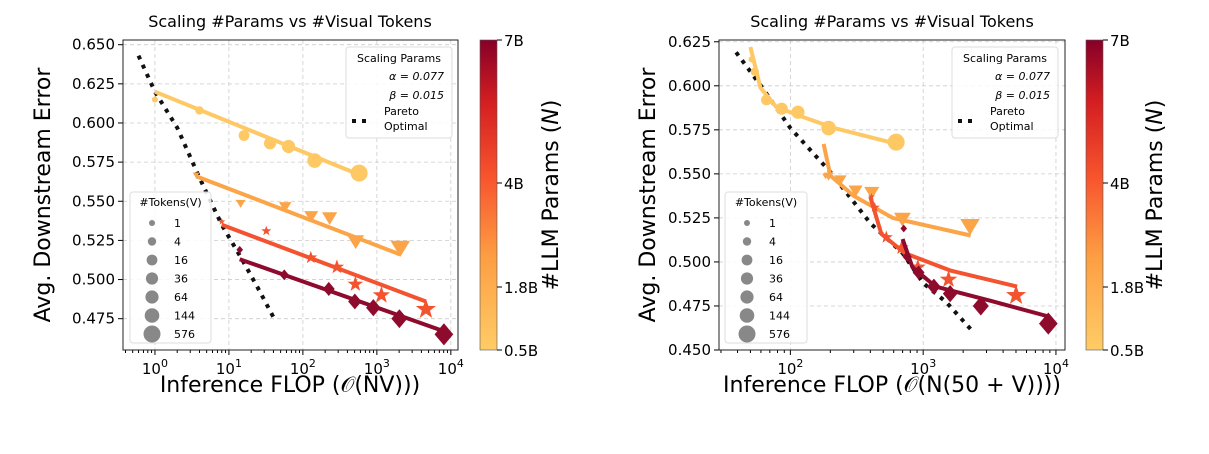  Describe the element at coordinates (892, 385) in the screenshot. I see `x-axis-label: Inference FLOP (𝒪(N(50 + V))))` at that location.